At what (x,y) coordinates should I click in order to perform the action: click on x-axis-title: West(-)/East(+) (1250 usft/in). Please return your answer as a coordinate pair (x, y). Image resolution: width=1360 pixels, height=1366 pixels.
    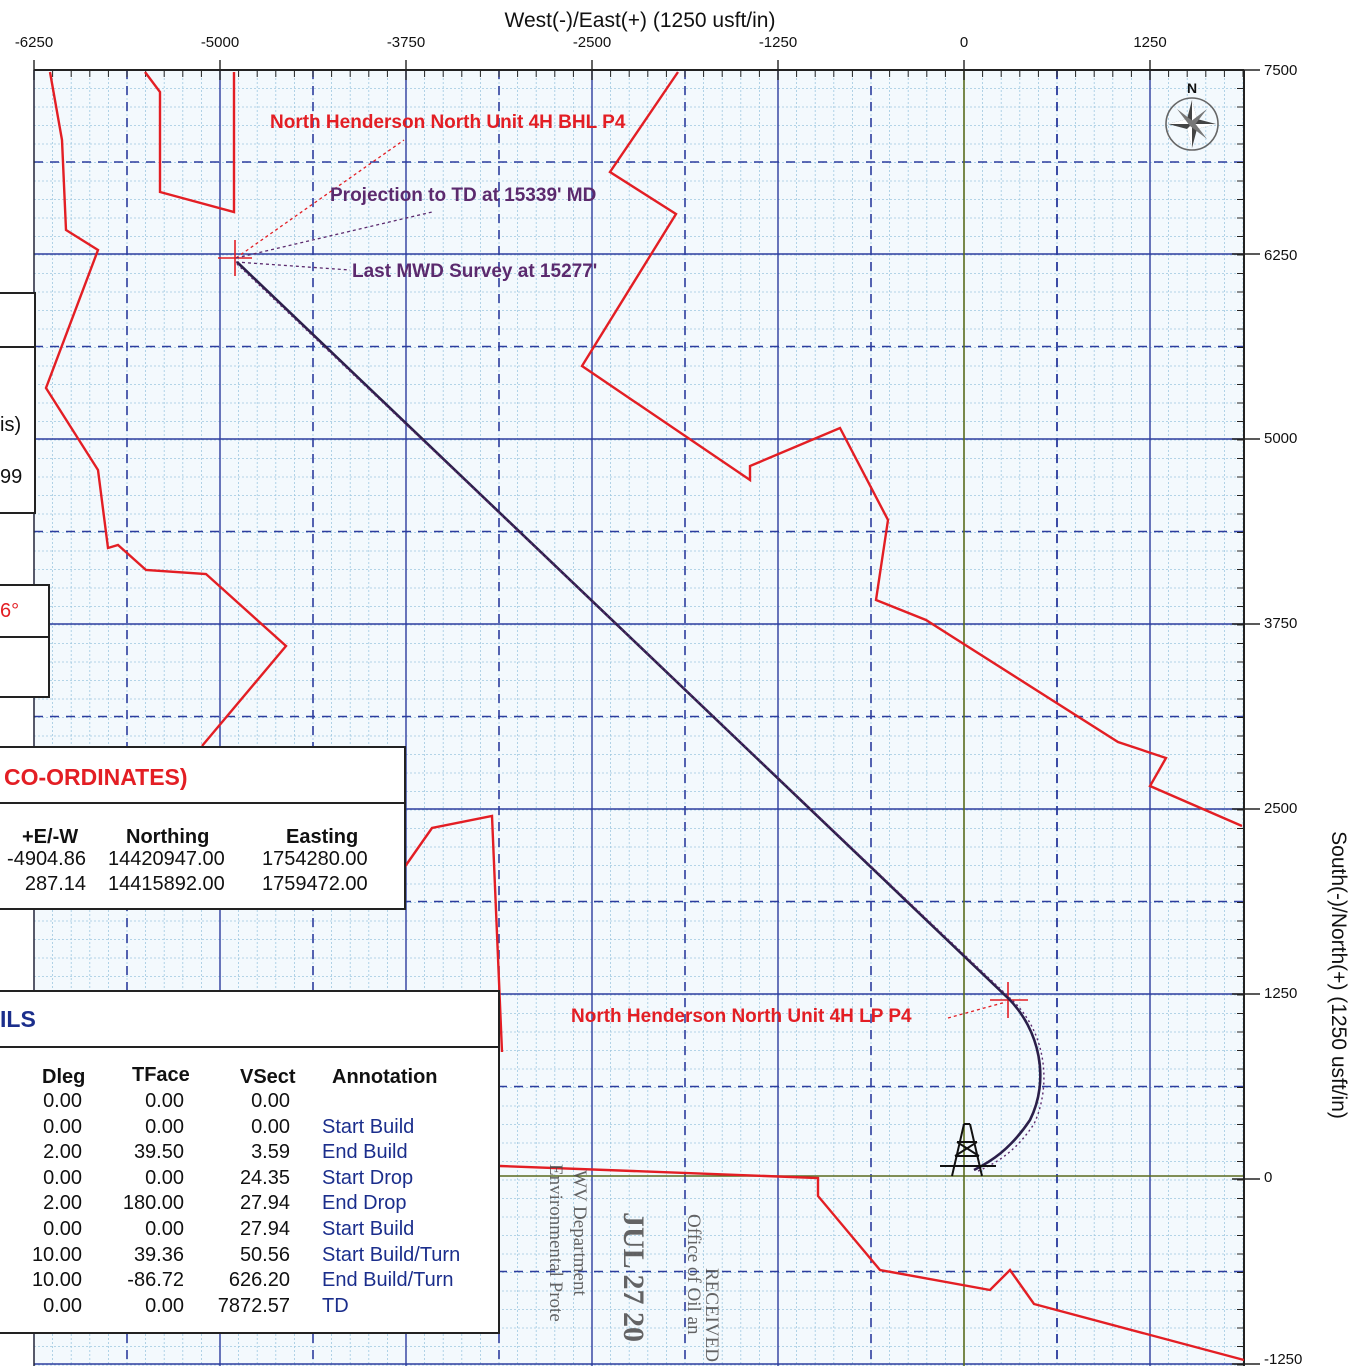
    Looking at the image, I should click on (640, 20).